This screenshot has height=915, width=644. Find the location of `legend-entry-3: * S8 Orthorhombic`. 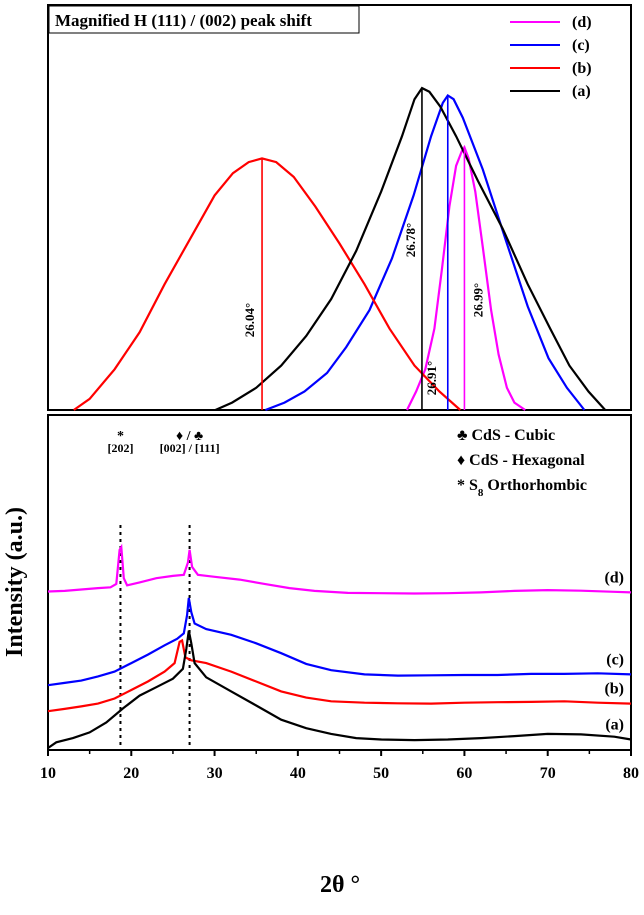

legend-entry-3: * S8 Orthorhombic is located at coordinates (522, 488).